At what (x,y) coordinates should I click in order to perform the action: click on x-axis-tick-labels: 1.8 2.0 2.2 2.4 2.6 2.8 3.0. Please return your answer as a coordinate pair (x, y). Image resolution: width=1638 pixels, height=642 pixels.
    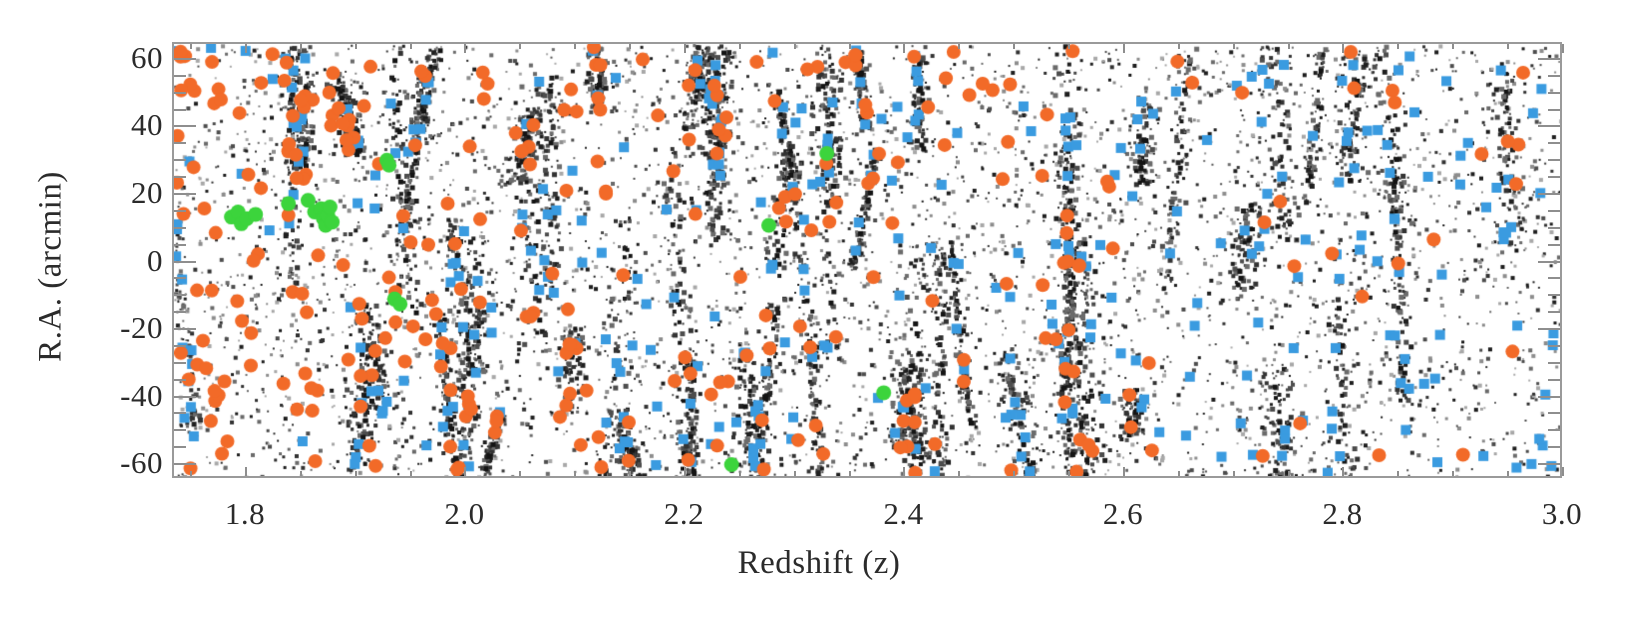
    Looking at the image, I should click on (819, 518).